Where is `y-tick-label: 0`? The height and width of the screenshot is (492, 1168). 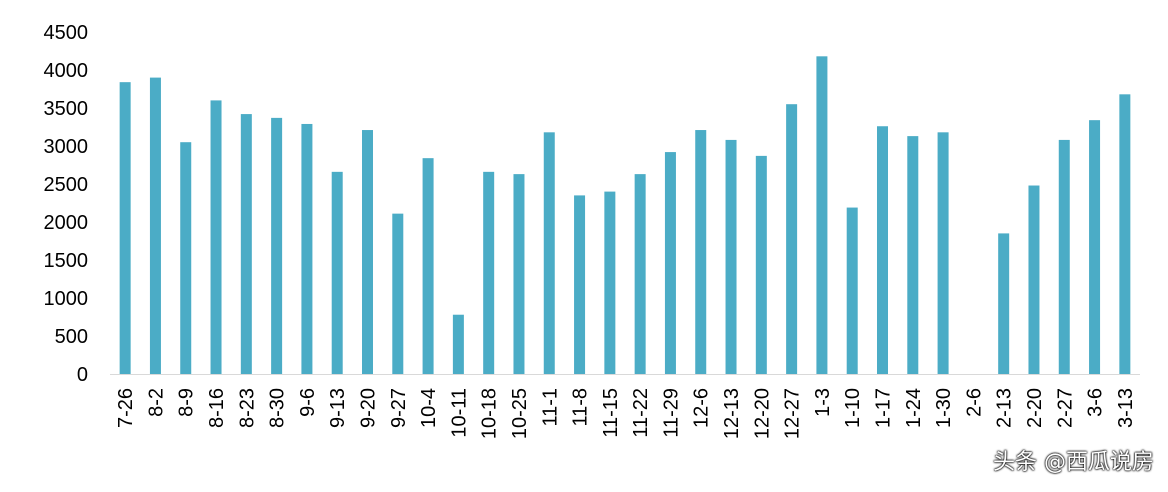
y-tick-label: 0 is located at coordinates (82, 375).